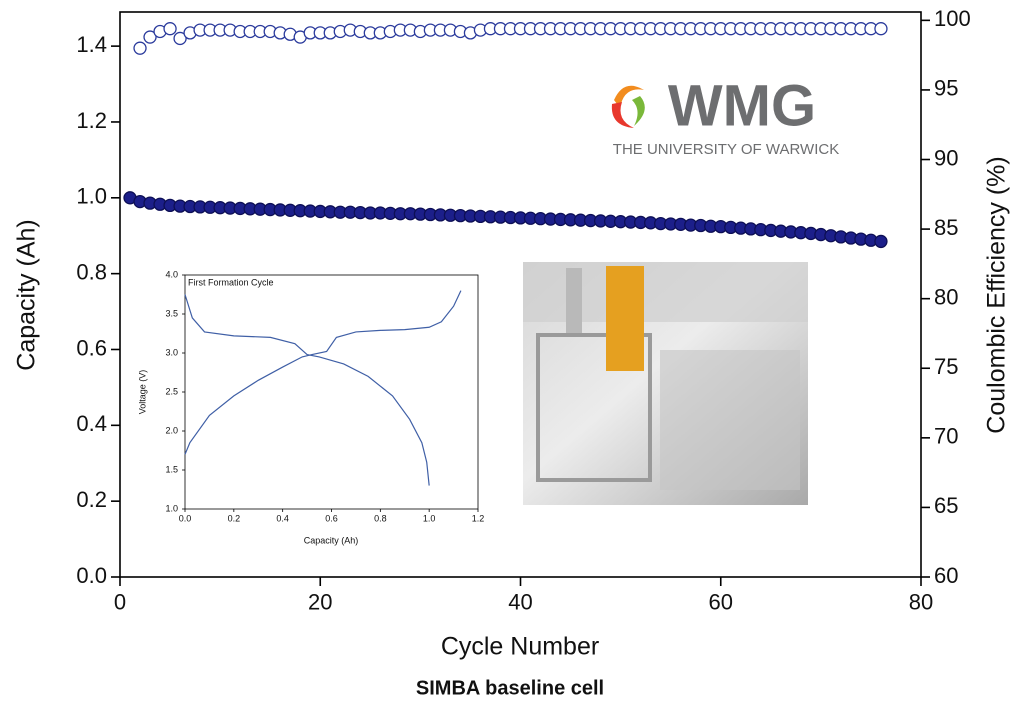  What do you see at coordinates (120, 601) in the screenshot?
I see `x-tick-label: 0` at bounding box center [120, 601].